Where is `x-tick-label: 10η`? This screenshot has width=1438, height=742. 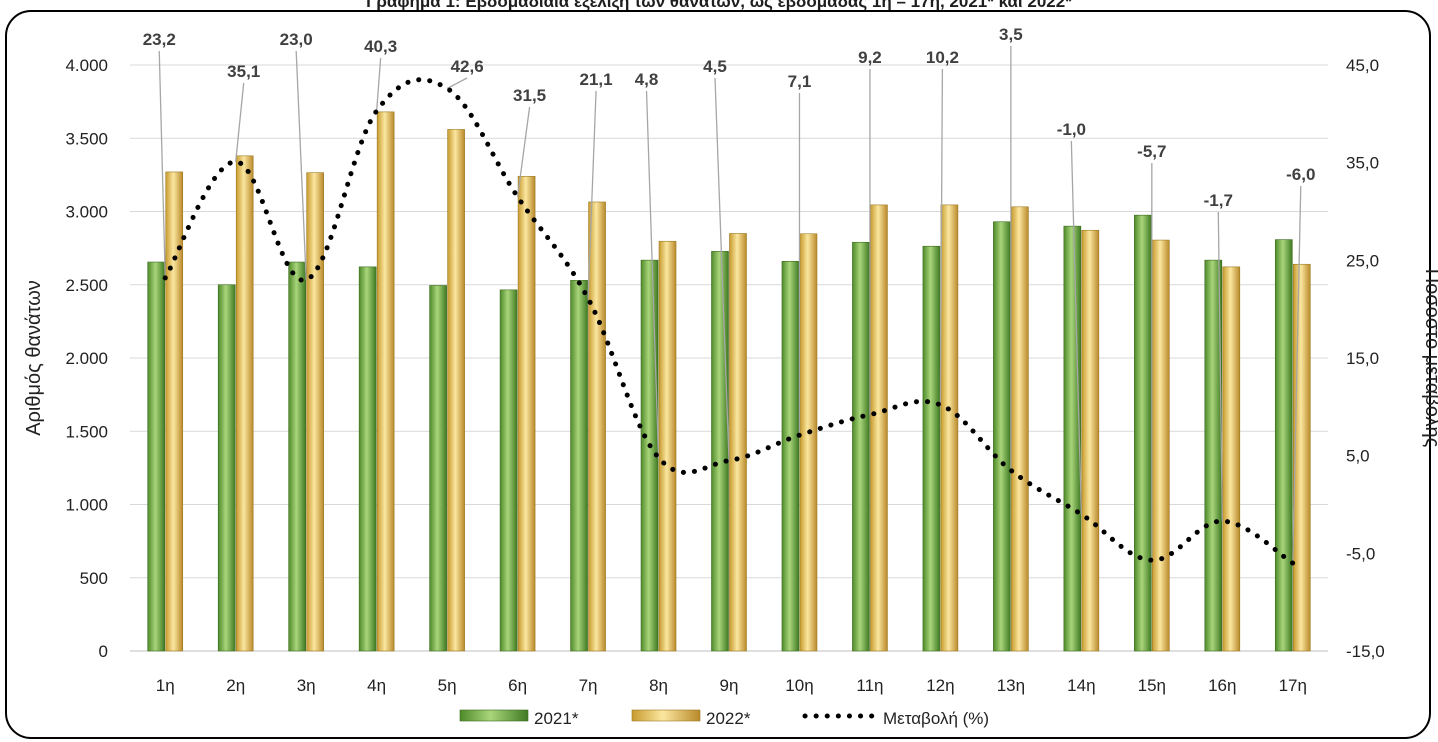
x-tick-label: 10η is located at coordinates (799, 685).